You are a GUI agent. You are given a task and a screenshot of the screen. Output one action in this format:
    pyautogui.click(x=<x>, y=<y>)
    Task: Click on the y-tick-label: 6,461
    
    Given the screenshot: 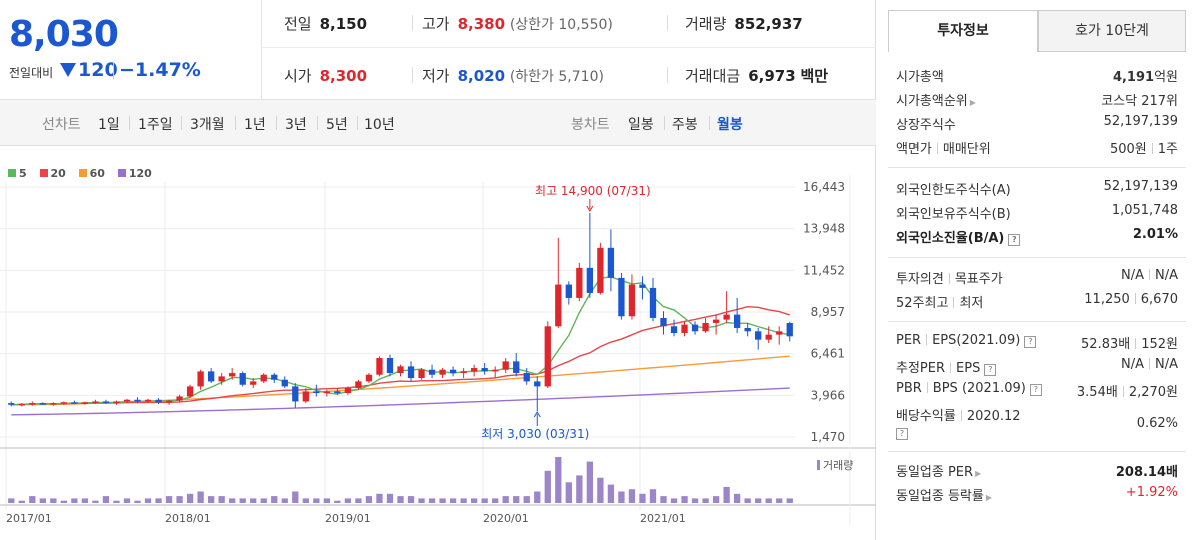 What is the action you would take?
    pyautogui.click(x=828, y=354)
    